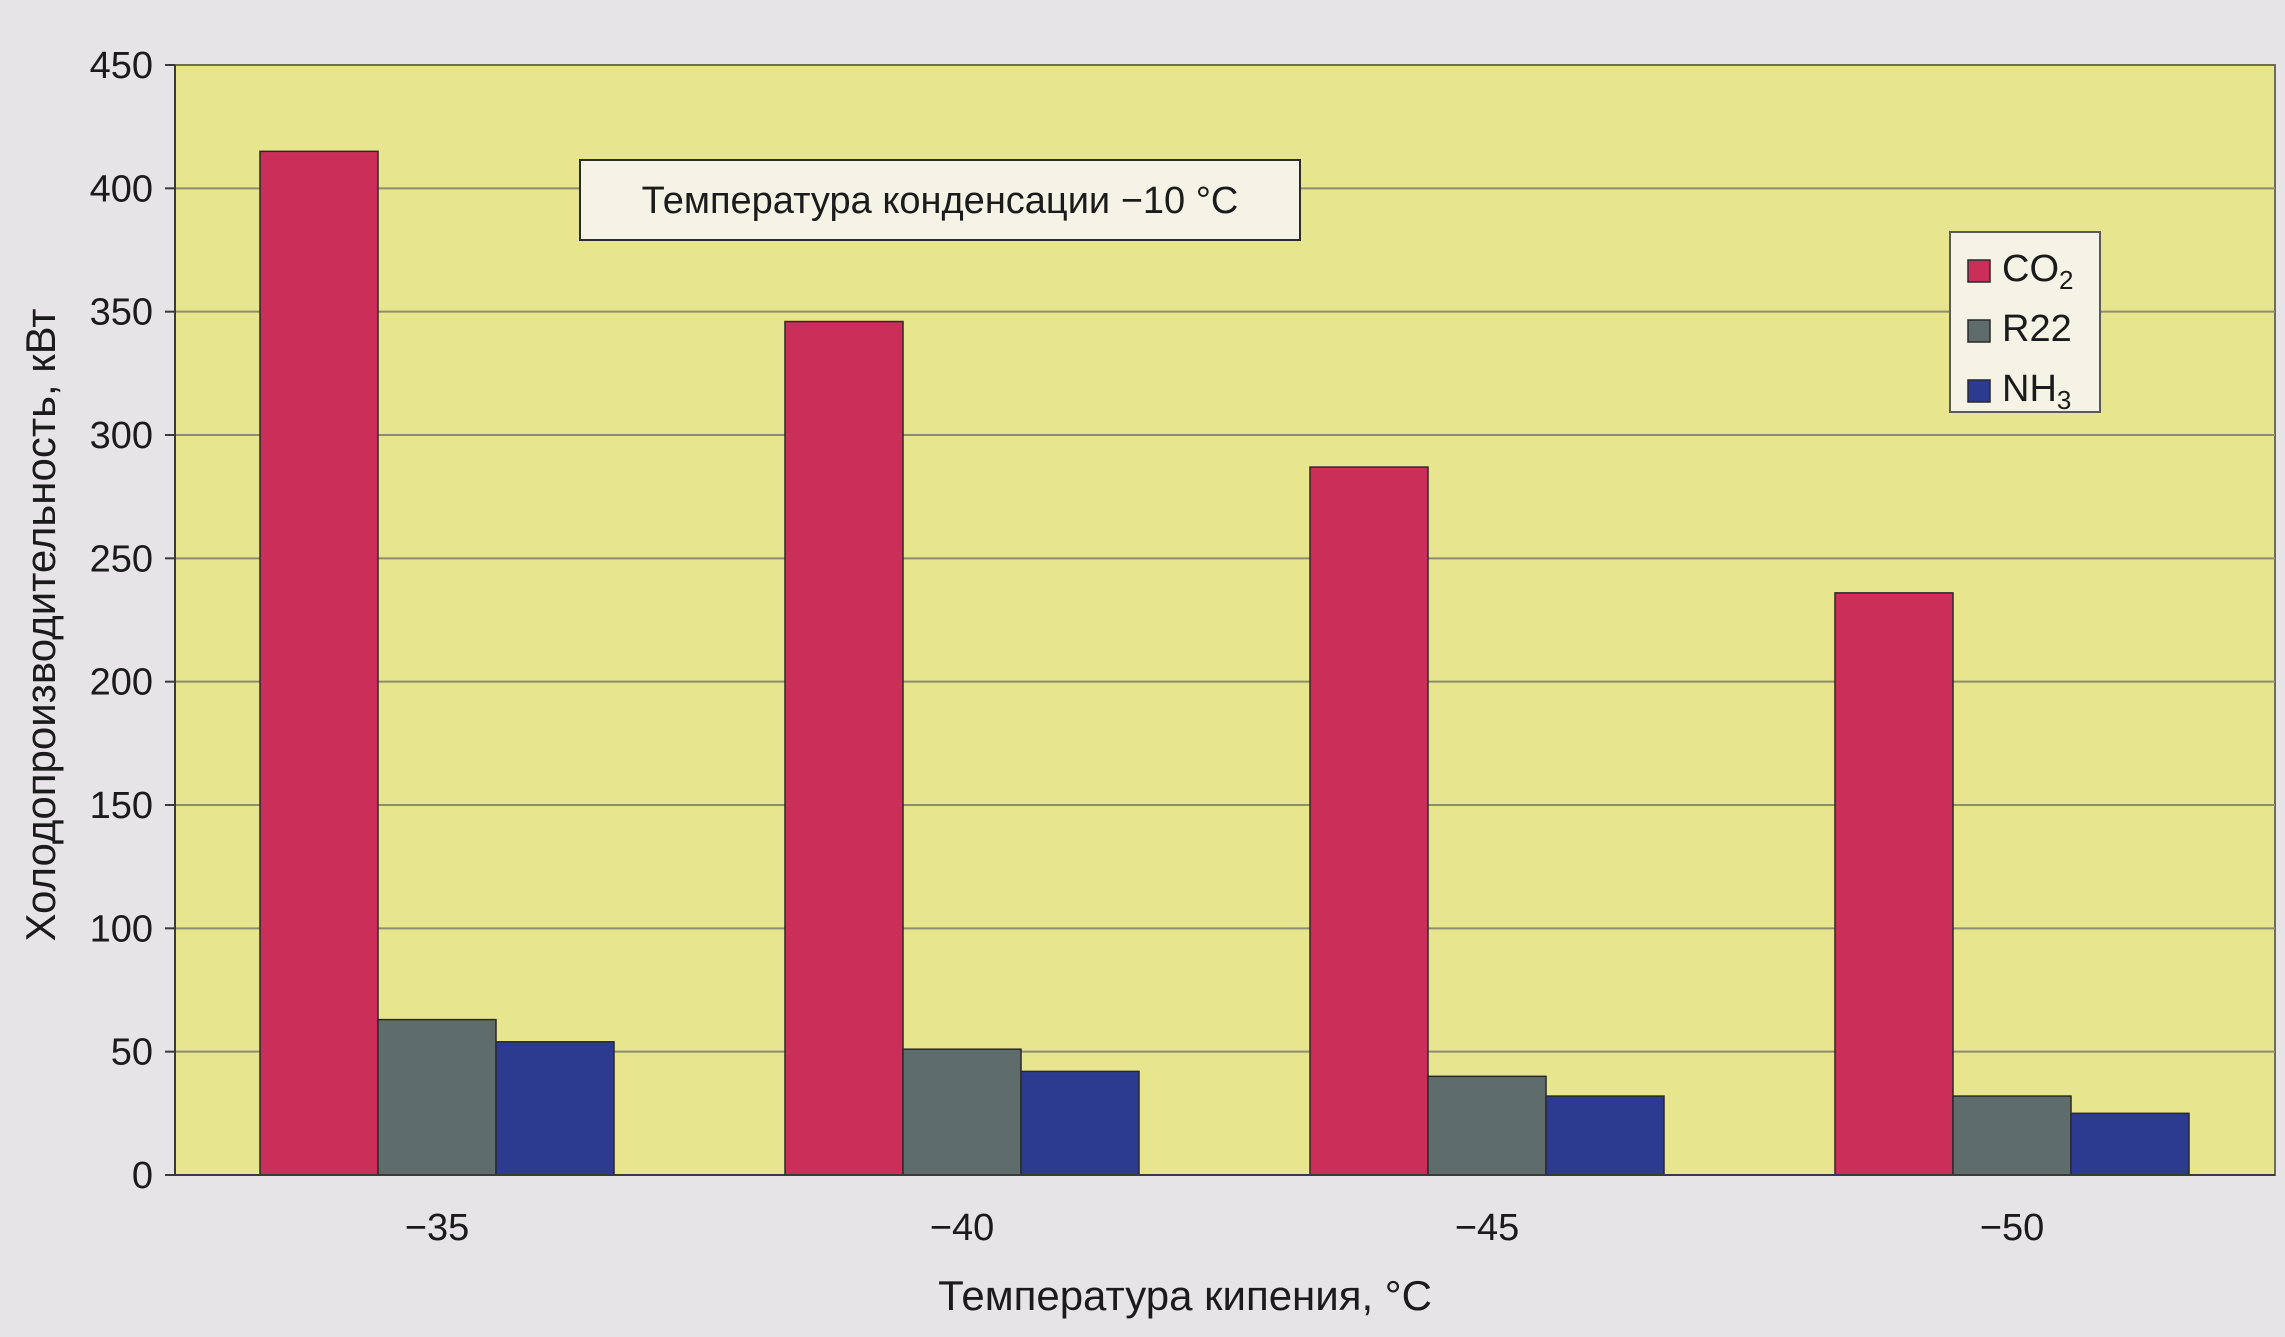 The width and height of the screenshot is (2285, 1337). I want to click on y-tick-label: 100, so click(121, 929).